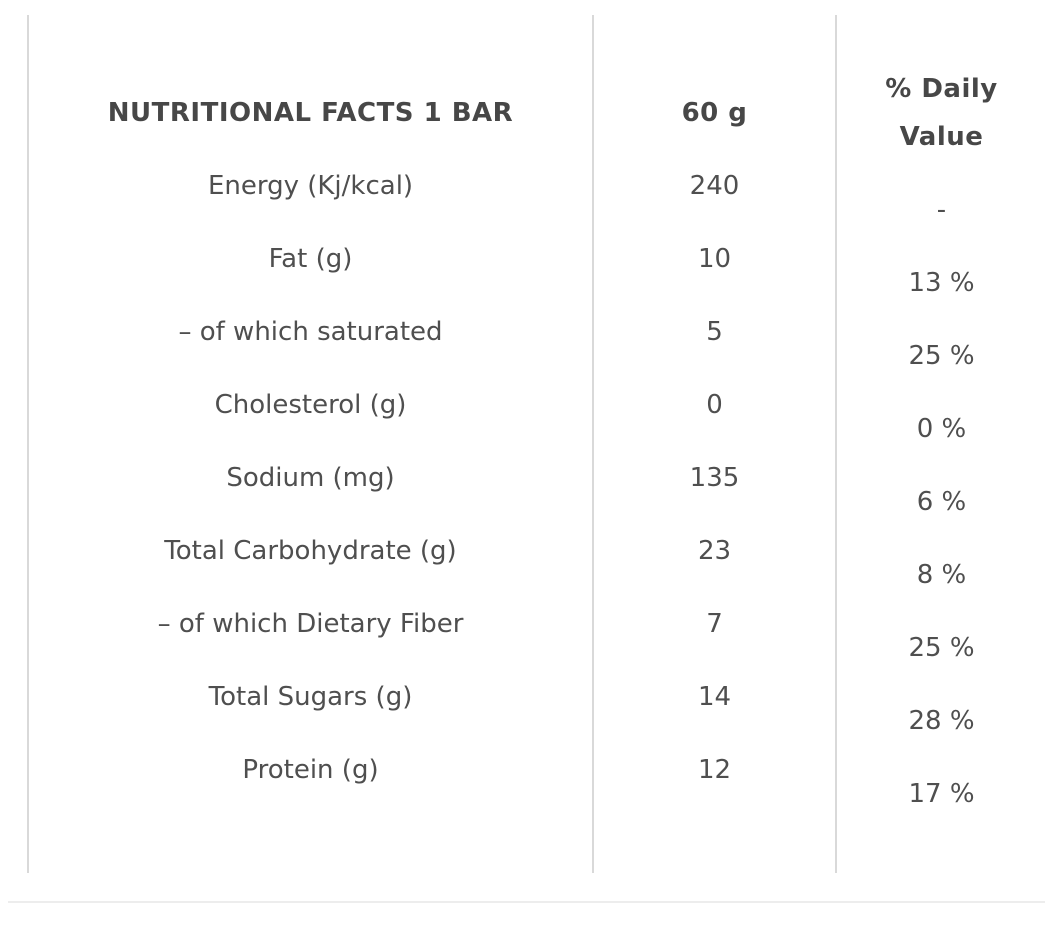 The width and height of the screenshot is (1060, 926). Describe the element at coordinates (941, 429) in the screenshot. I see `row-daily-value-cholesterol: 0 %` at that location.